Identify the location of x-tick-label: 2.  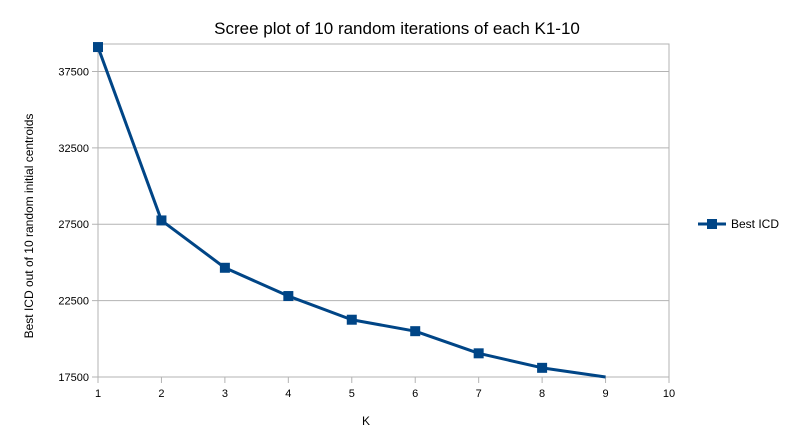
(161, 394).